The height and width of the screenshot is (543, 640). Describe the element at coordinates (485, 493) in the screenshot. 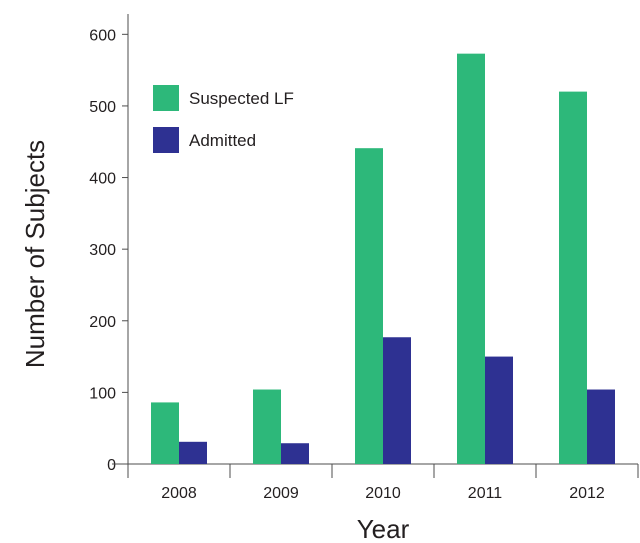

I see `x-tick-label: 2011` at that location.